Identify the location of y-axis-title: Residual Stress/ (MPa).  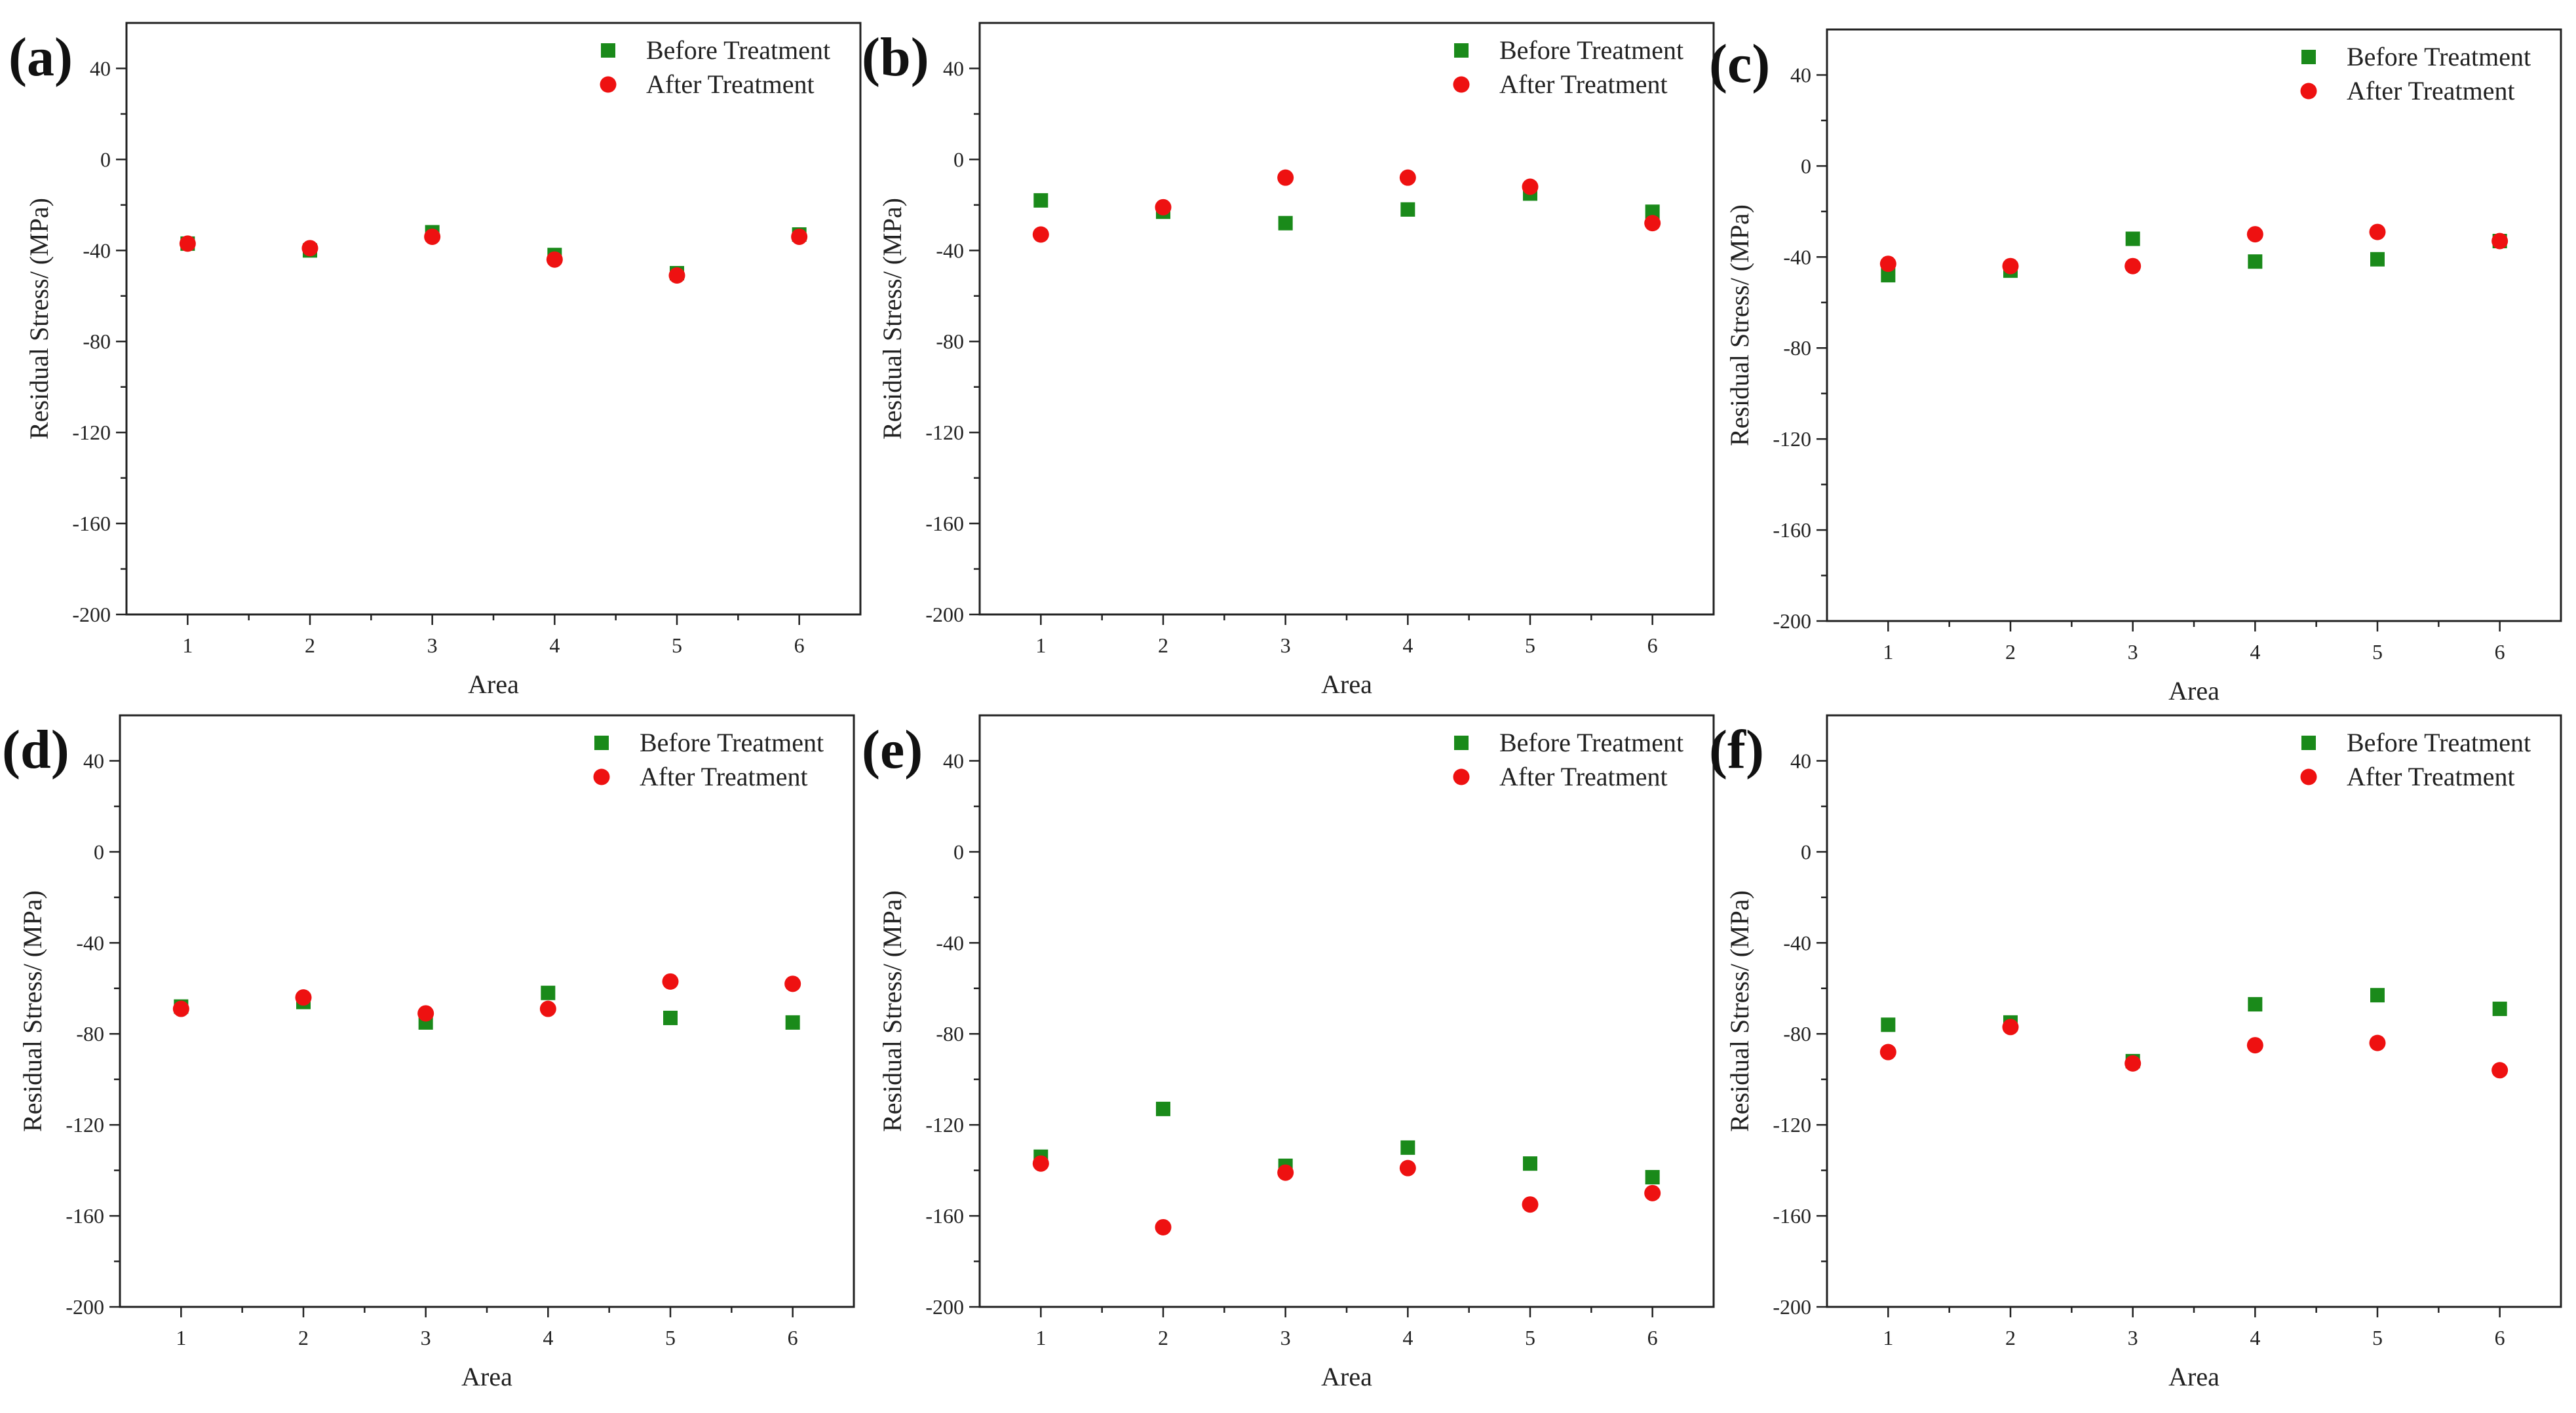
(32, 1011).